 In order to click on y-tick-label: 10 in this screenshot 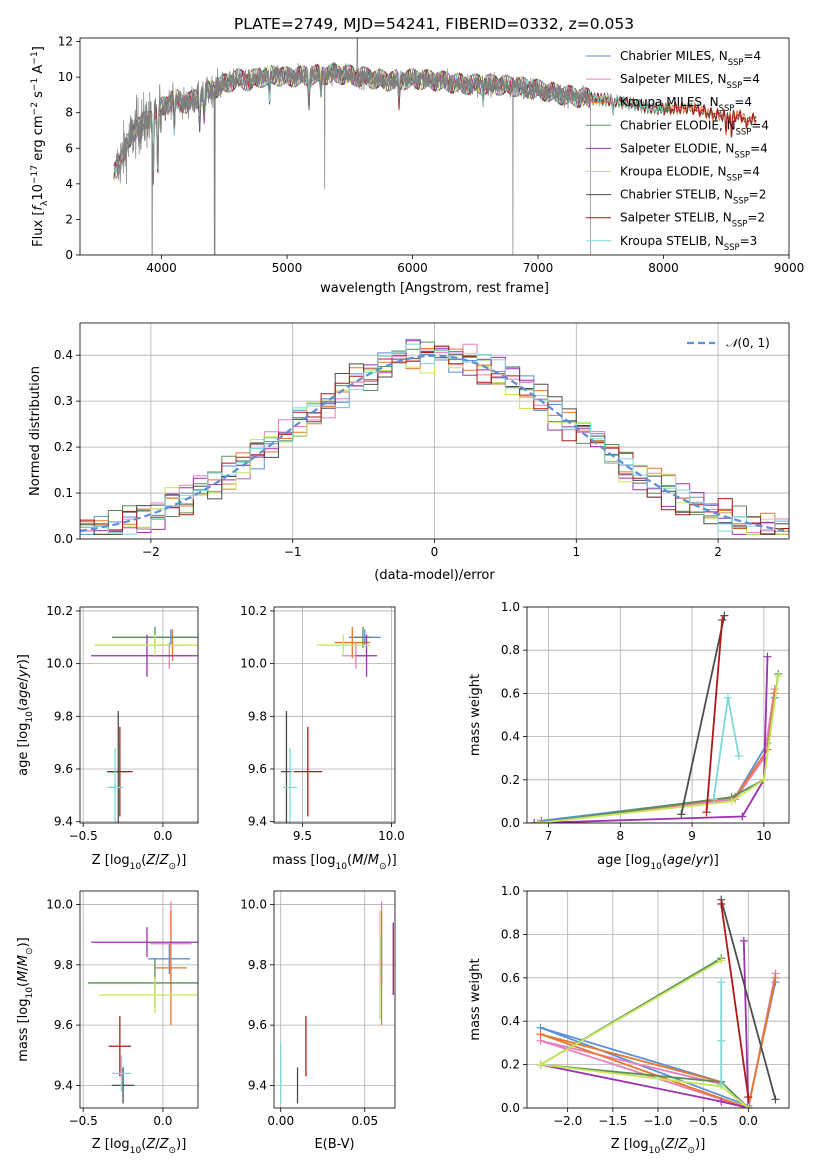, I will do `click(65, 77)`.